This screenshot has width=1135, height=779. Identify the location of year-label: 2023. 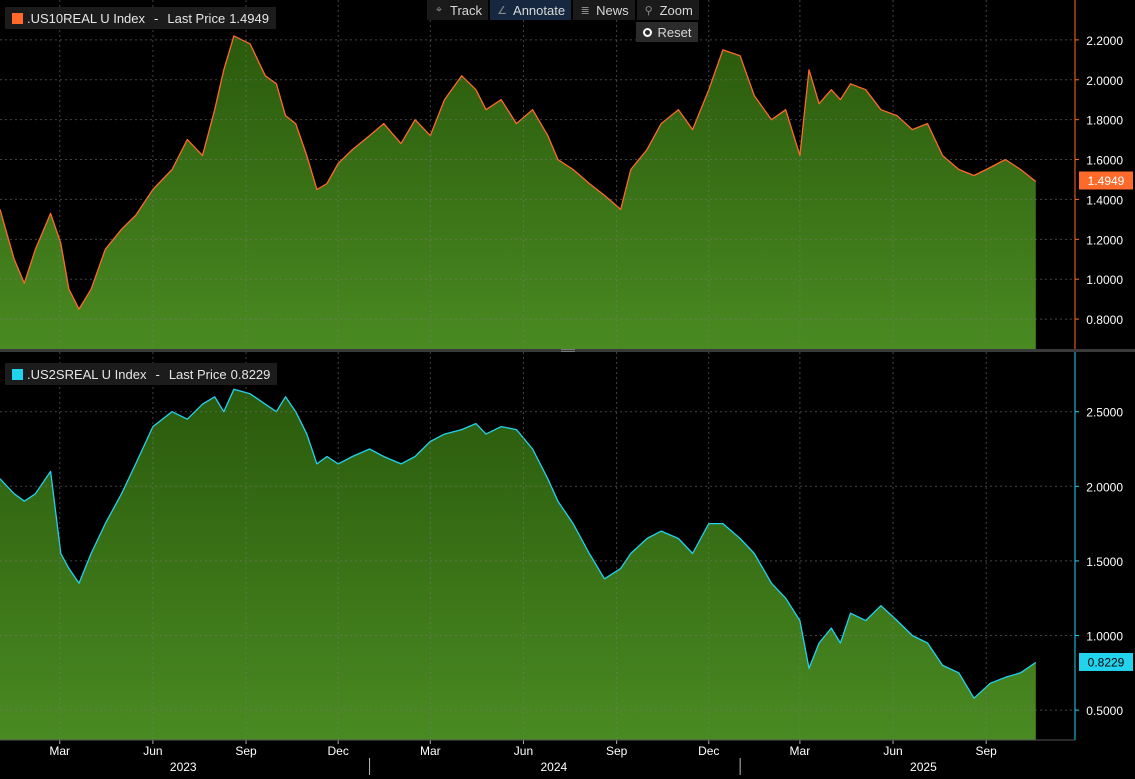
(183, 767).